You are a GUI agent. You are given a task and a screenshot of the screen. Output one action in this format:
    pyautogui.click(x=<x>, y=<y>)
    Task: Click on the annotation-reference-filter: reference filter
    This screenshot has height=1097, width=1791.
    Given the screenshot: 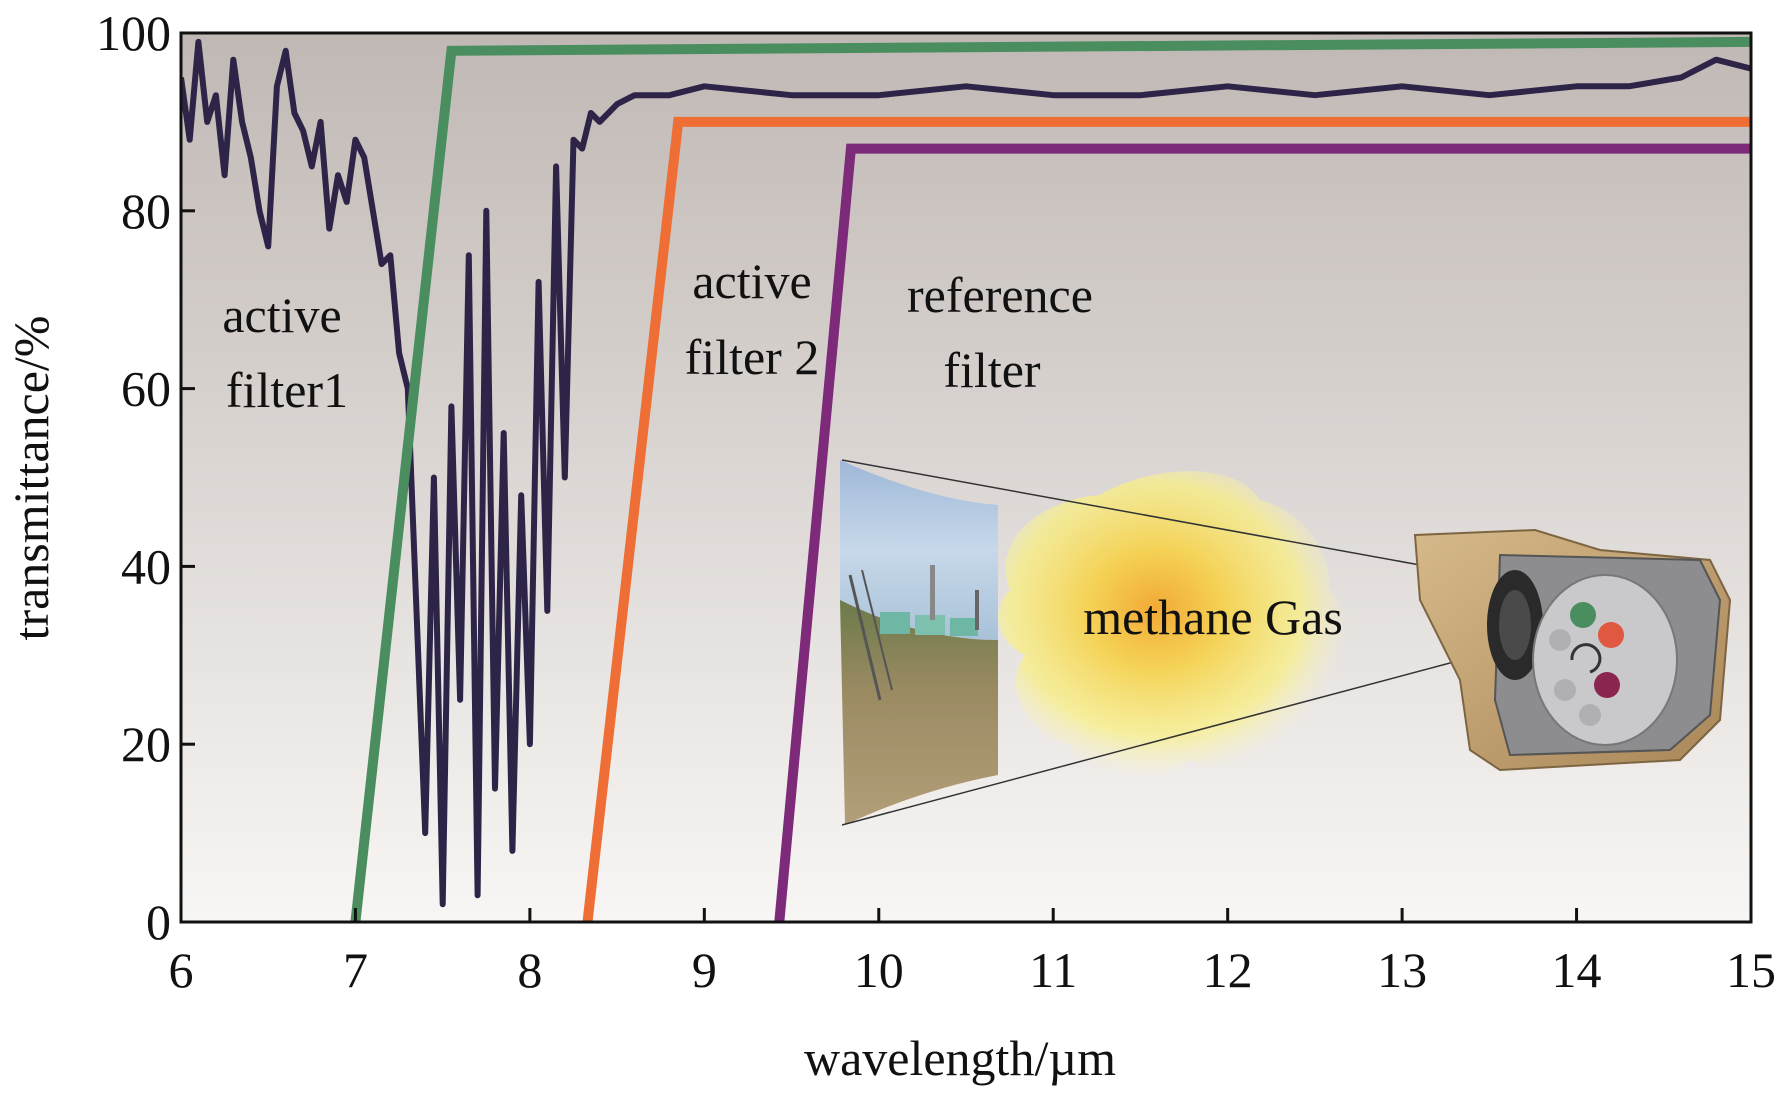 What is the action you would take?
    pyautogui.click(x=1000, y=332)
    